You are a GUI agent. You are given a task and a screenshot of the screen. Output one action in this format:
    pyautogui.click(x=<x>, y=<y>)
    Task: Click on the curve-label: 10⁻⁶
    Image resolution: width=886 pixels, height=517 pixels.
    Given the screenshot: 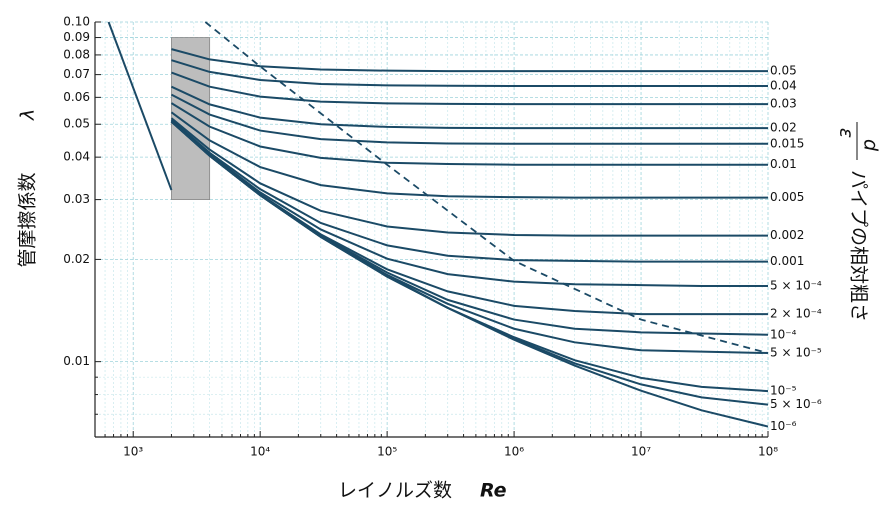 What is the action you would take?
    pyautogui.click(x=783, y=426)
    